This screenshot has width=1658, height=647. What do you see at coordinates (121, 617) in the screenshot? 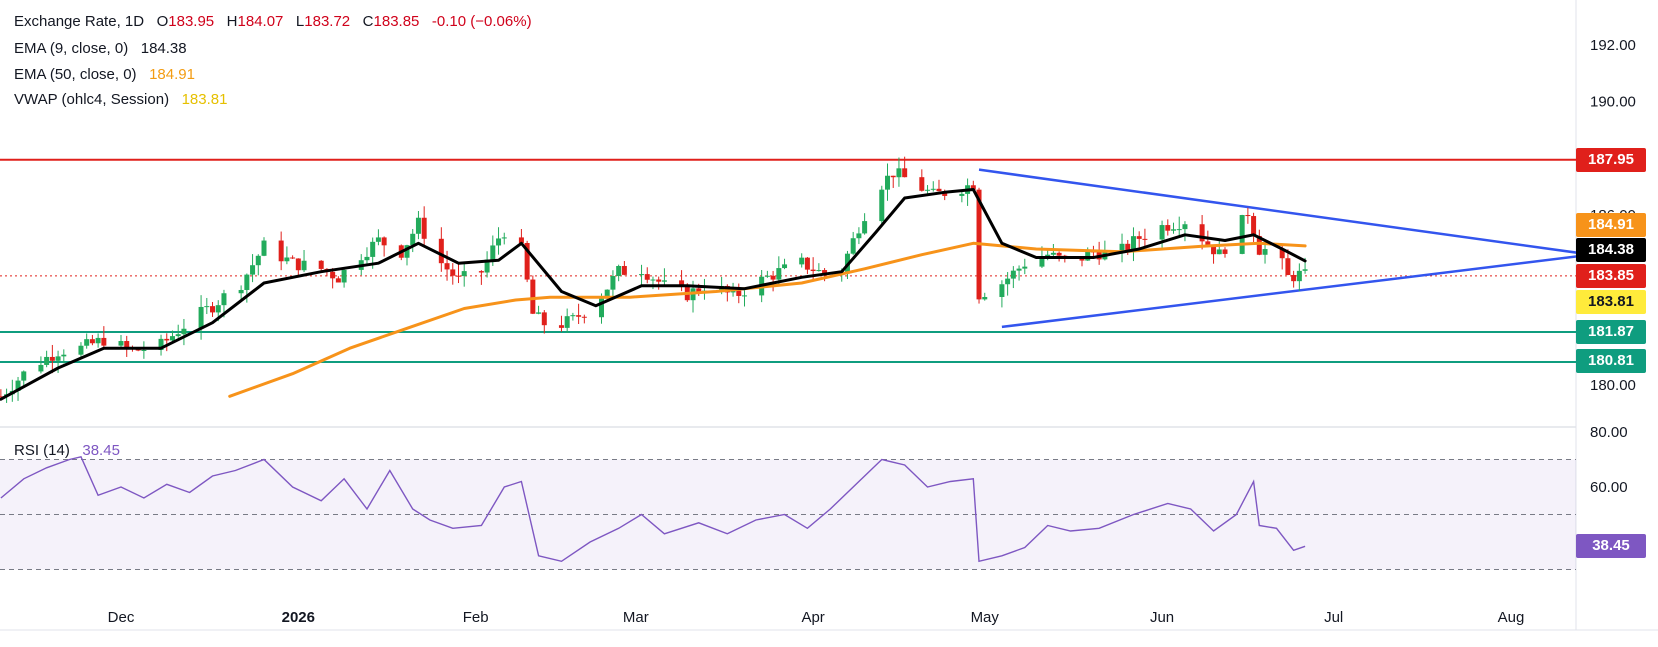
I see `time-tick-label: Dec` at bounding box center [121, 617].